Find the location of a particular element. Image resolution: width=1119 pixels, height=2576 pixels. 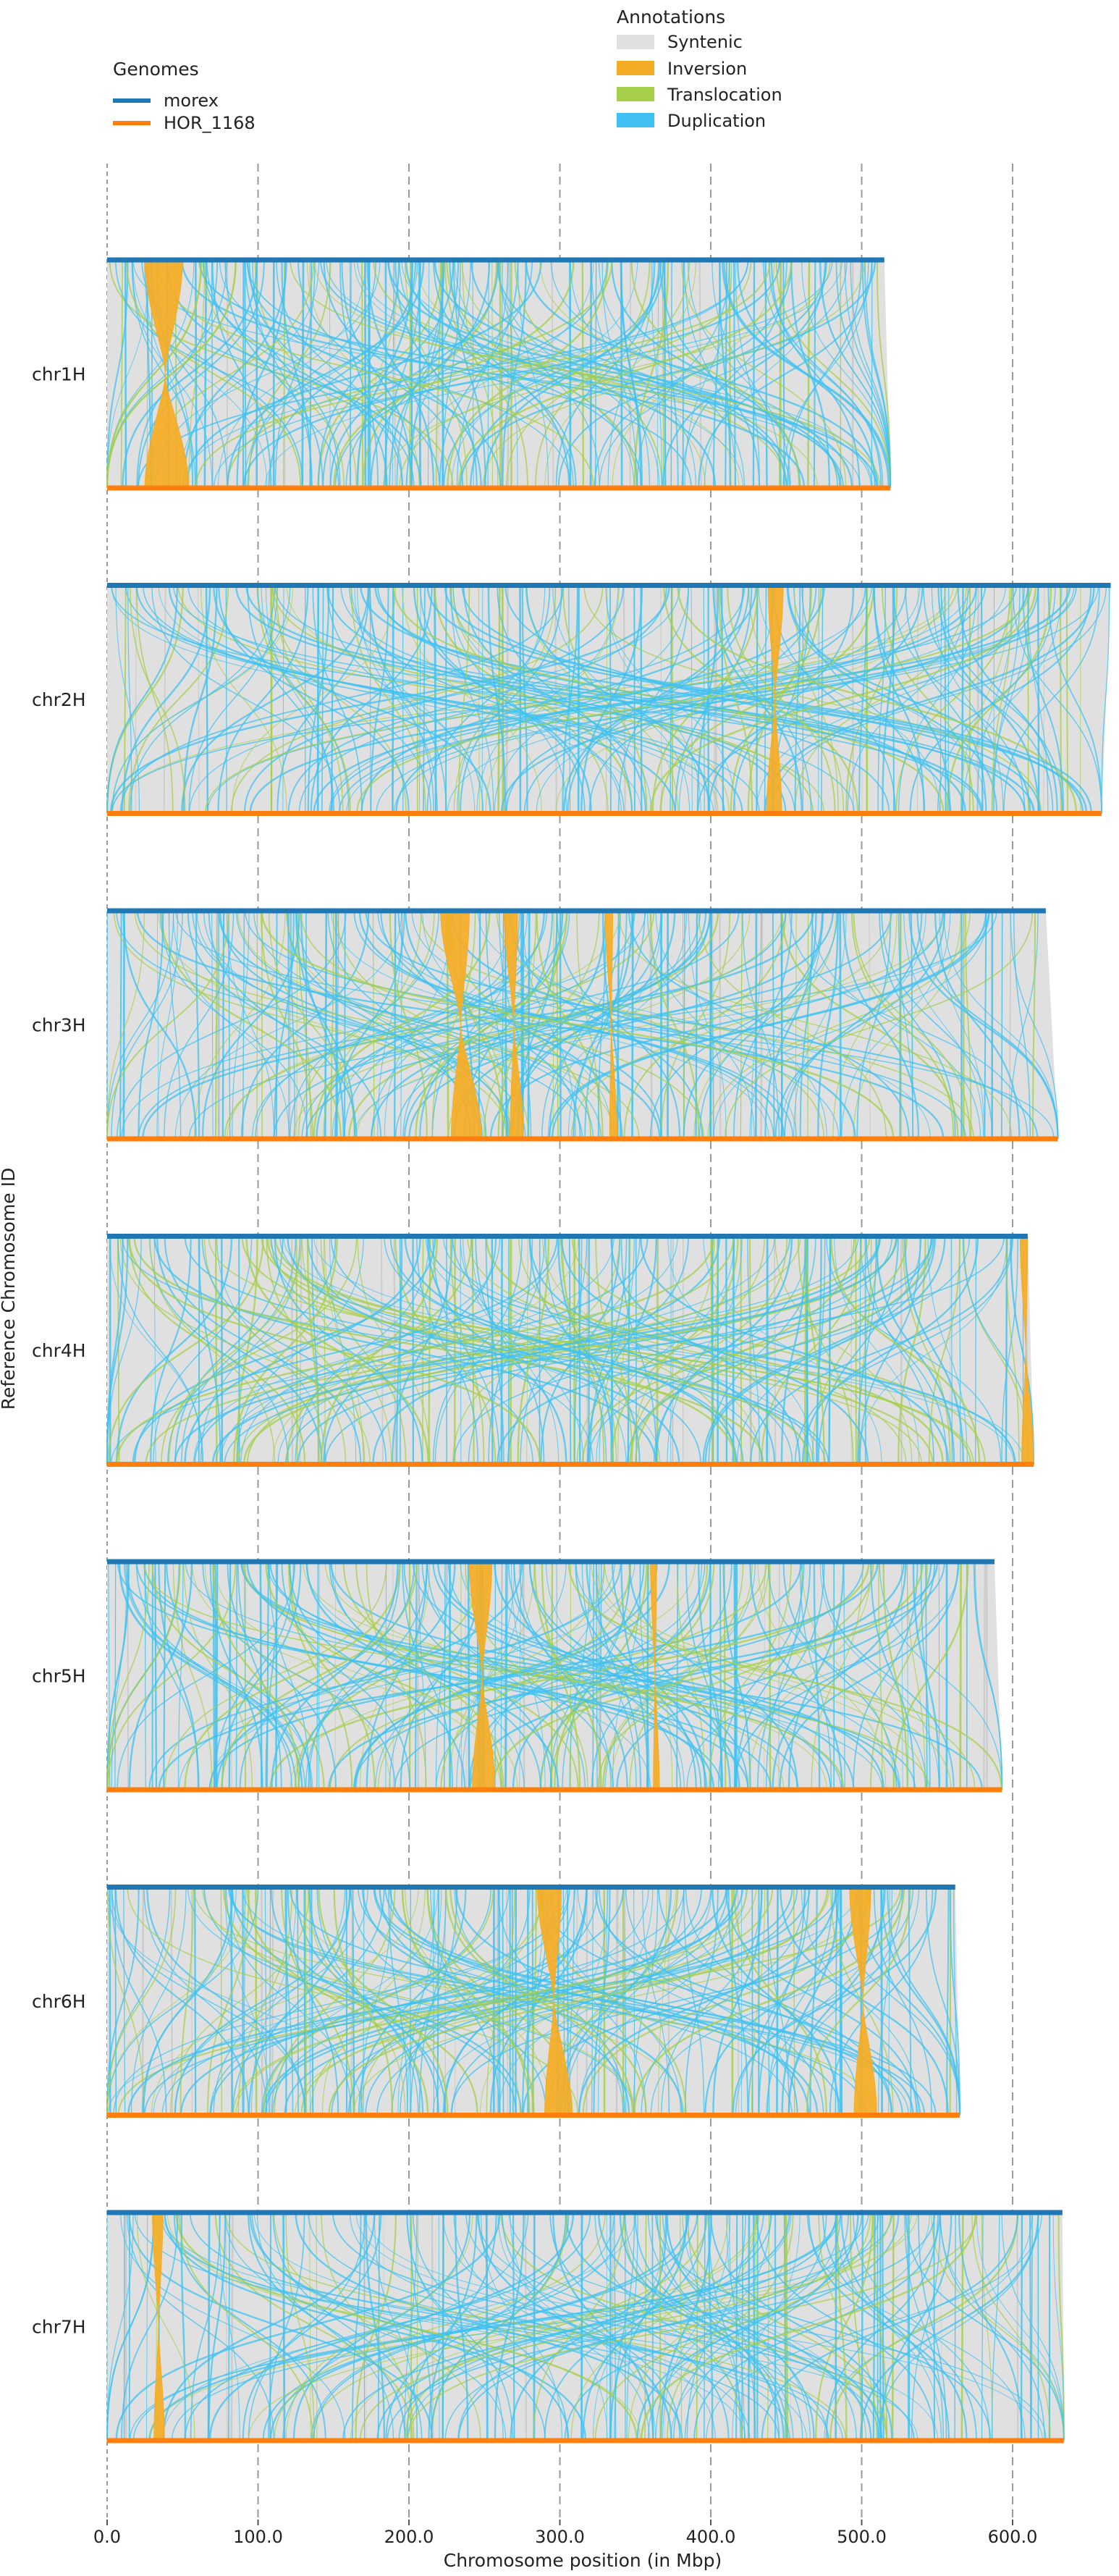

chromosome-panel-chr4H: chr4H is located at coordinates (533, 1350).